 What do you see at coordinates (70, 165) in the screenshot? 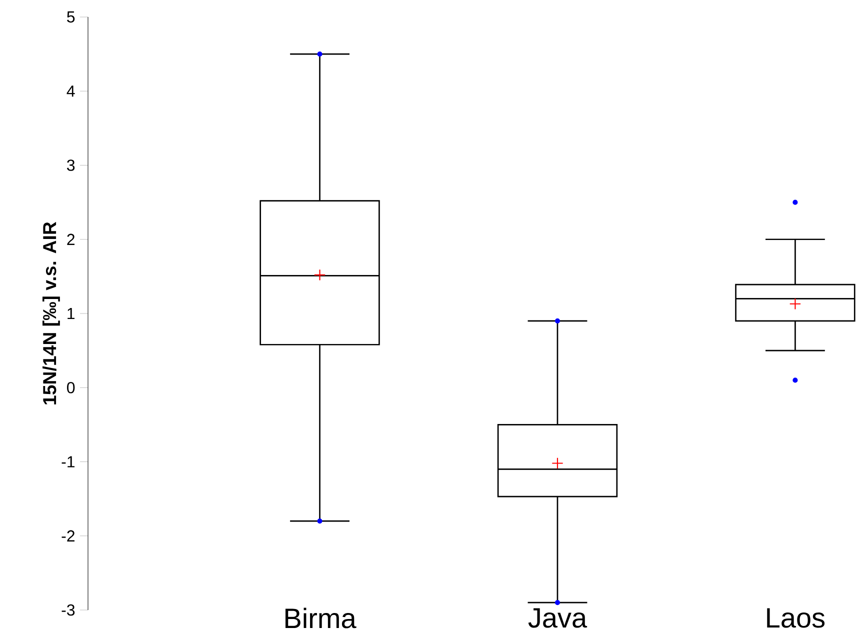
I see `y-tick-label: 3` at bounding box center [70, 165].